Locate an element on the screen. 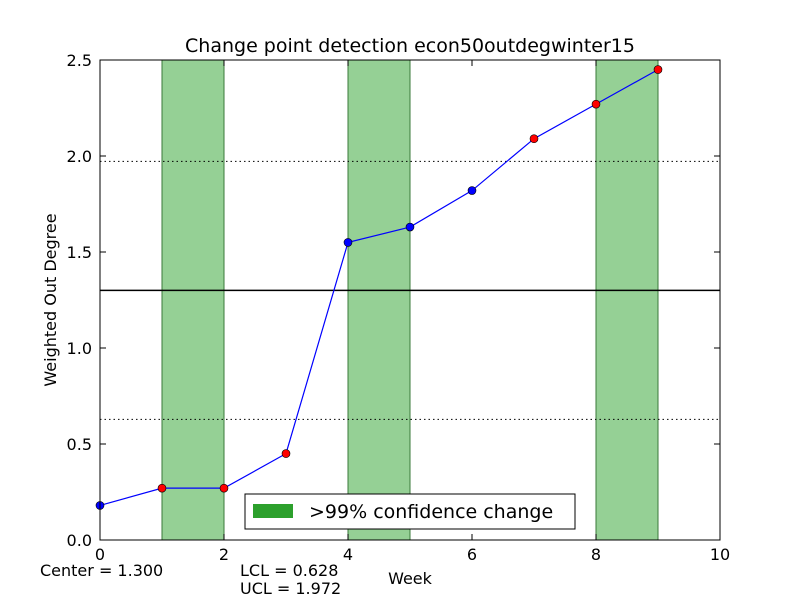 The width and height of the screenshot is (800, 600). legend-label: >99% confidence change is located at coordinates (431, 512).